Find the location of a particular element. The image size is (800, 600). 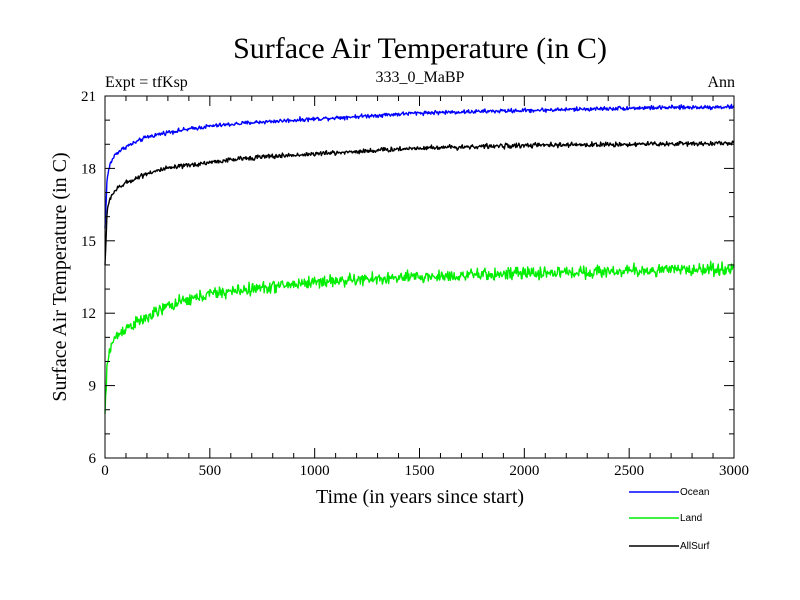

x-tick-label: 2500 is located at coordinates (629, 471).